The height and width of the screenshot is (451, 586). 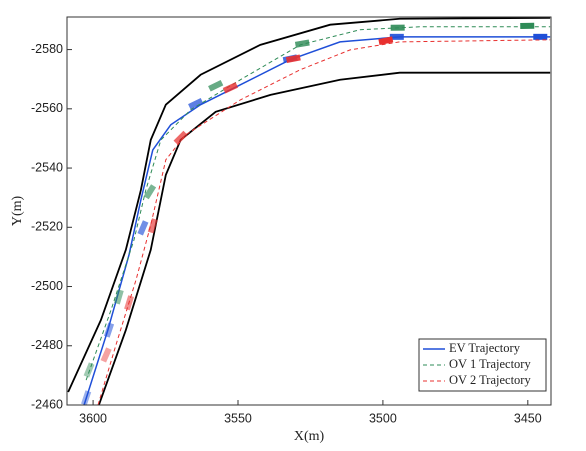 What do you see at coordinates (47, 345) in the screenshot?
I see `y-tick-label: -2480` at bounding box center [47, 345].